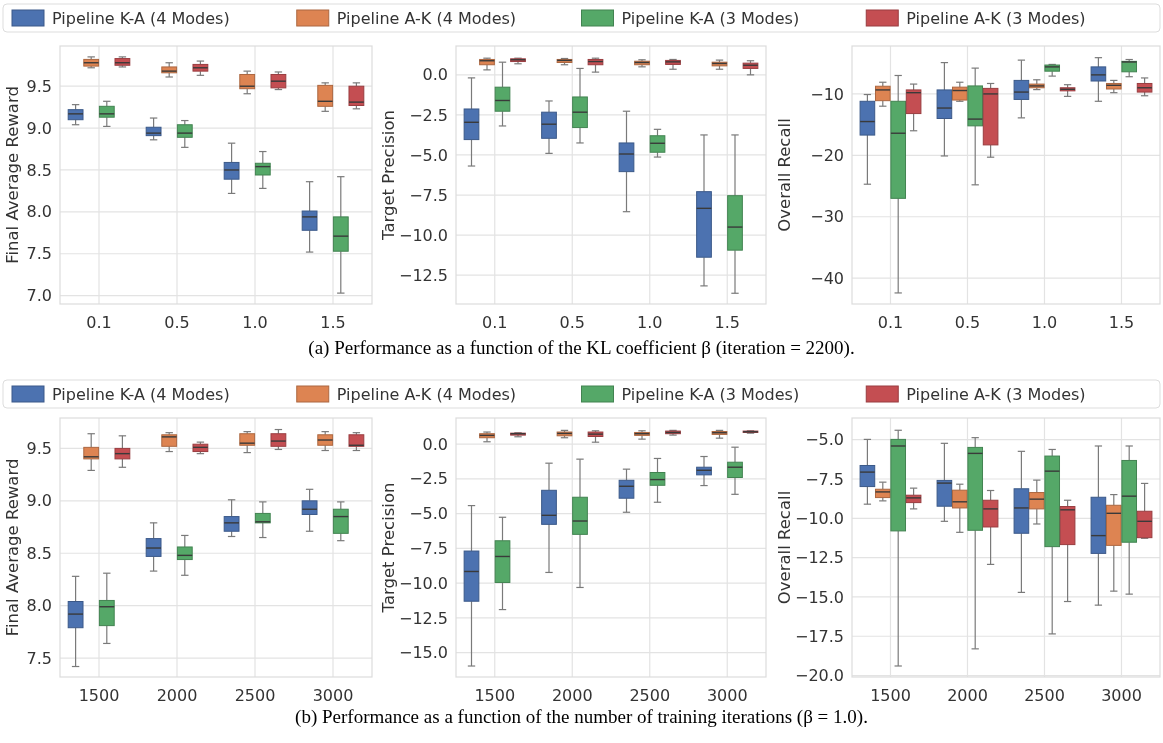 This screenshot has width=1163, height=743. Describe the element at coordinates (819, 676) in the screenshot. I see `y-tick-label: −20.0` at that location.